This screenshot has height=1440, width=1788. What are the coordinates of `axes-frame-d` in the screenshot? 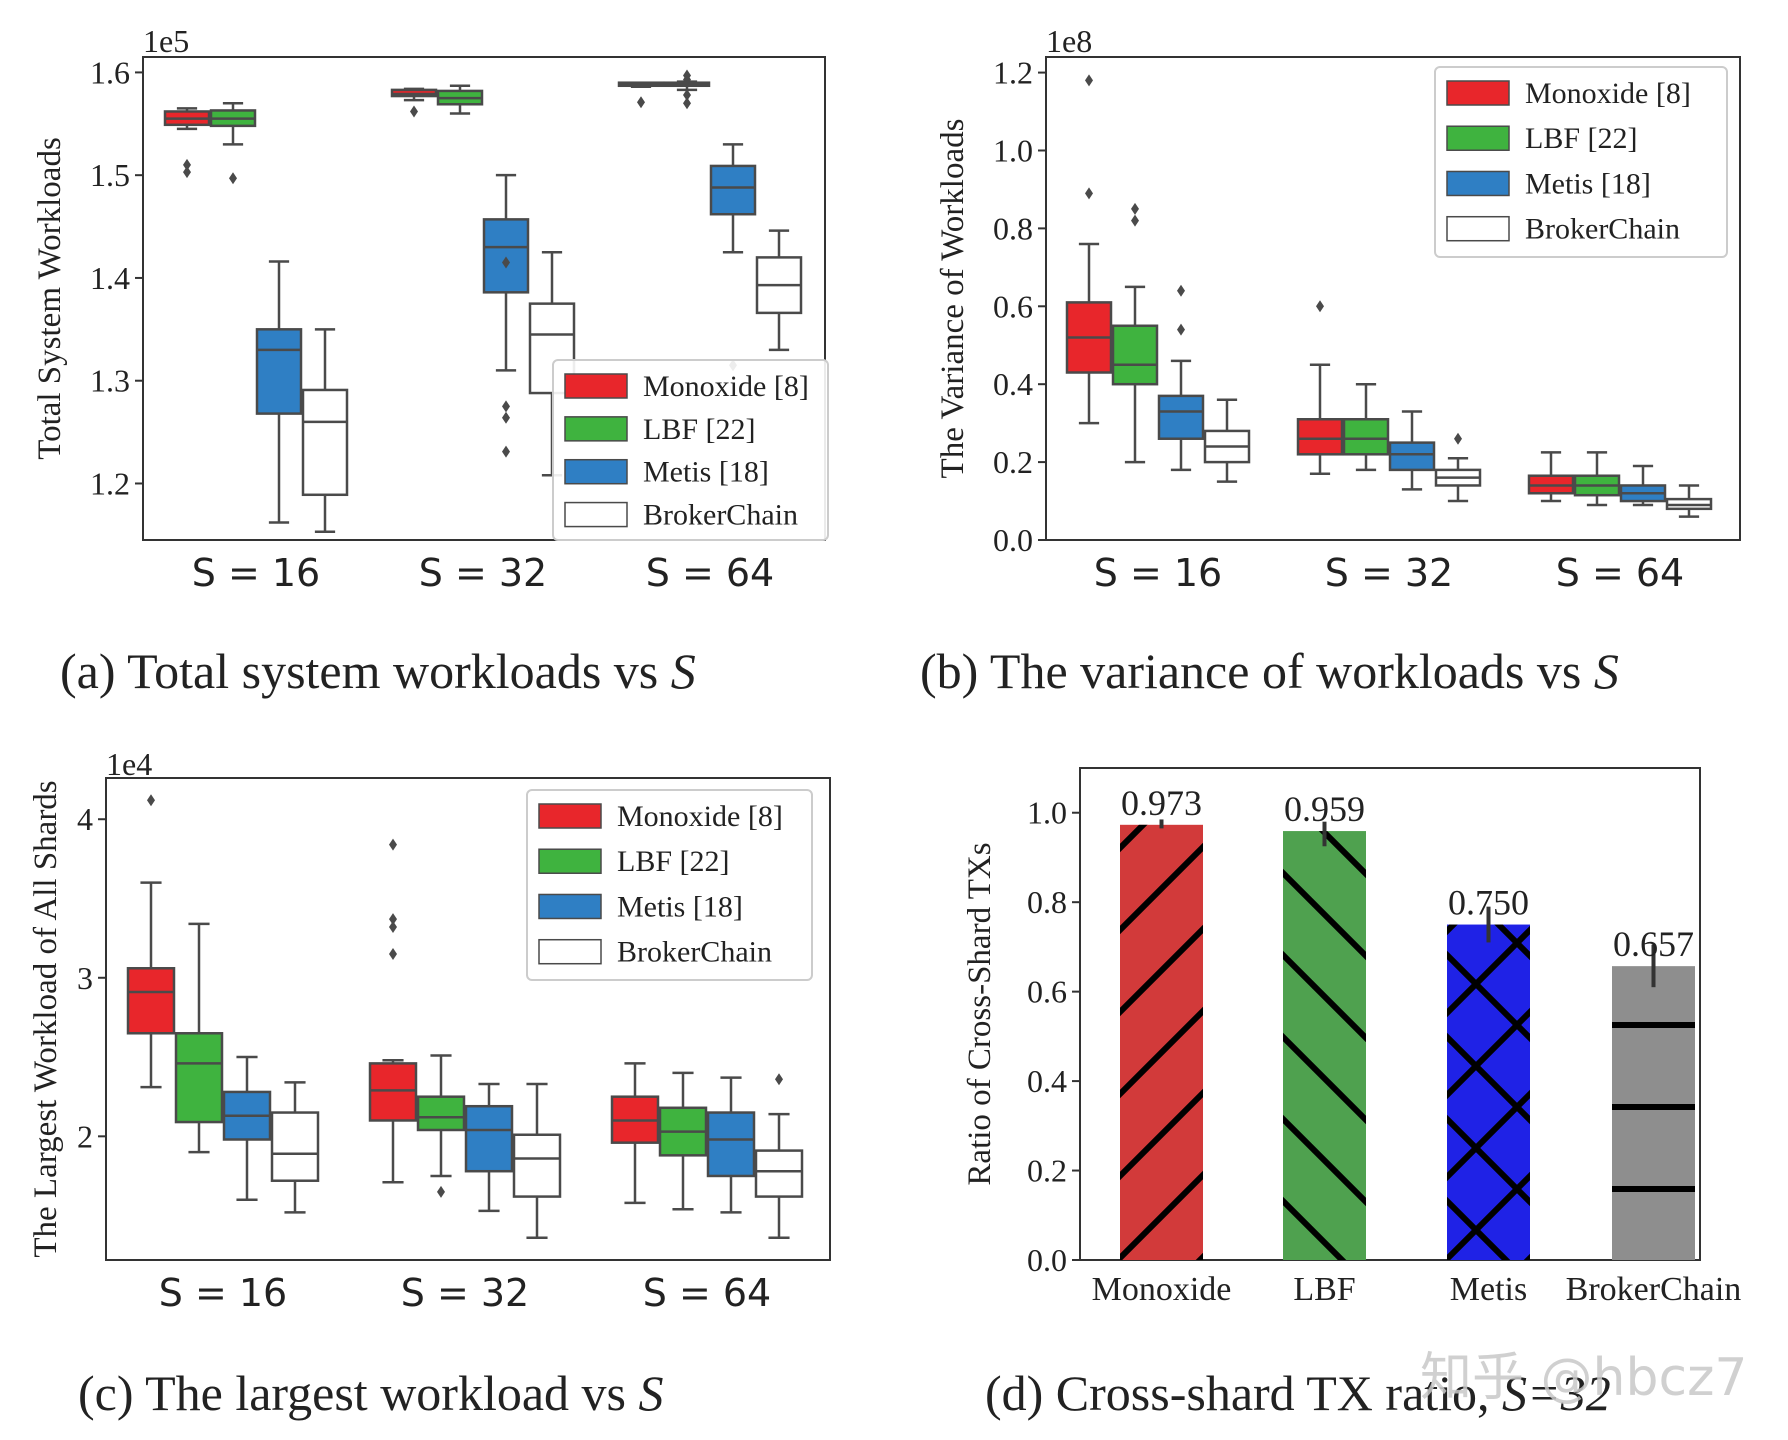 It's located at (1390, 1014).